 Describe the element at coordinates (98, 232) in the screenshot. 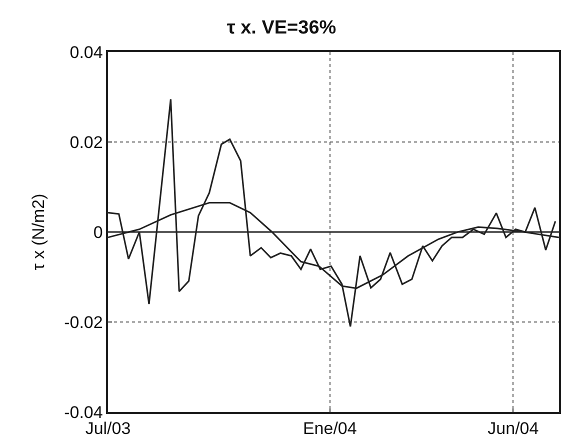

I see `y-tick-label: 0` at that location.